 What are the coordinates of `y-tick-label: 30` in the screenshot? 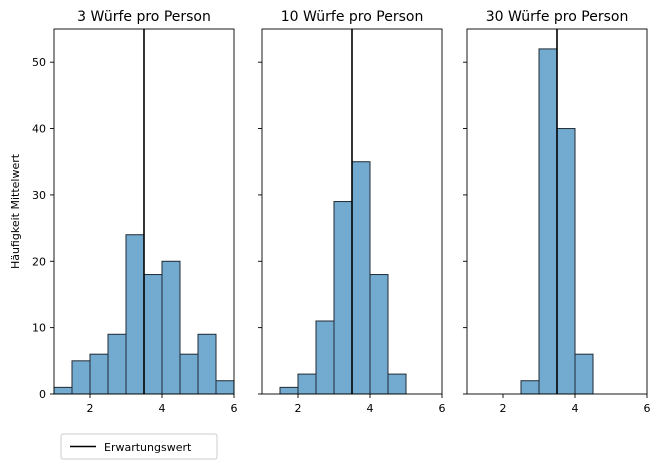 It's located at (39, 195).